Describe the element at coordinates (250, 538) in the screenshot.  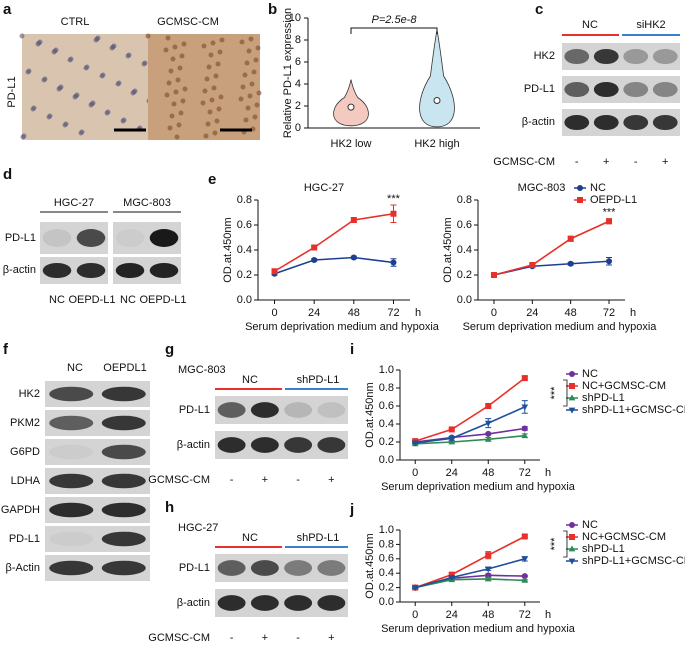
I see `group-label: NC` at that location.